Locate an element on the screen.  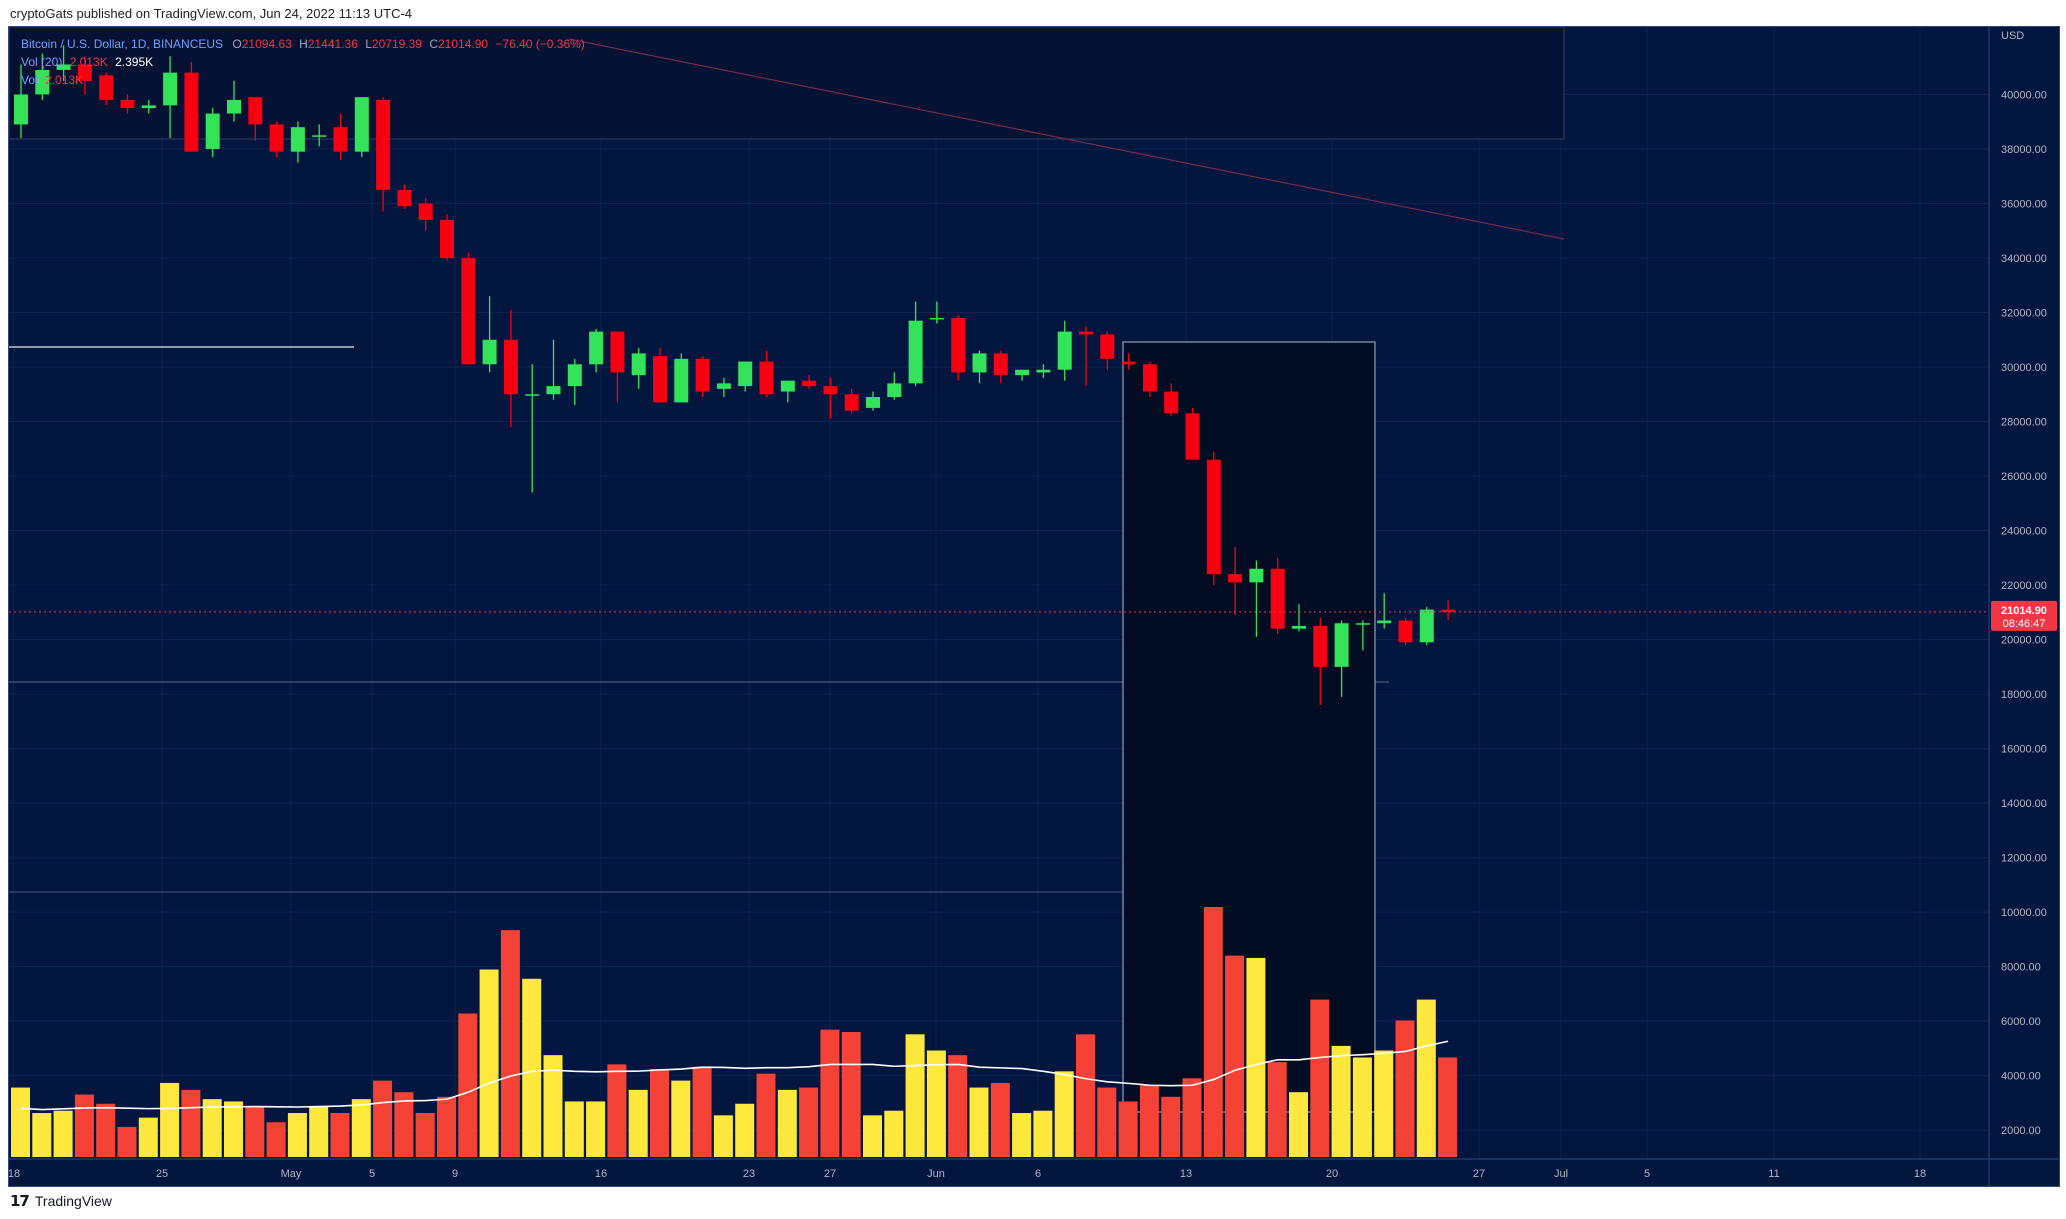
footer: 17 TradingView is located at coordinates (61, 1201).